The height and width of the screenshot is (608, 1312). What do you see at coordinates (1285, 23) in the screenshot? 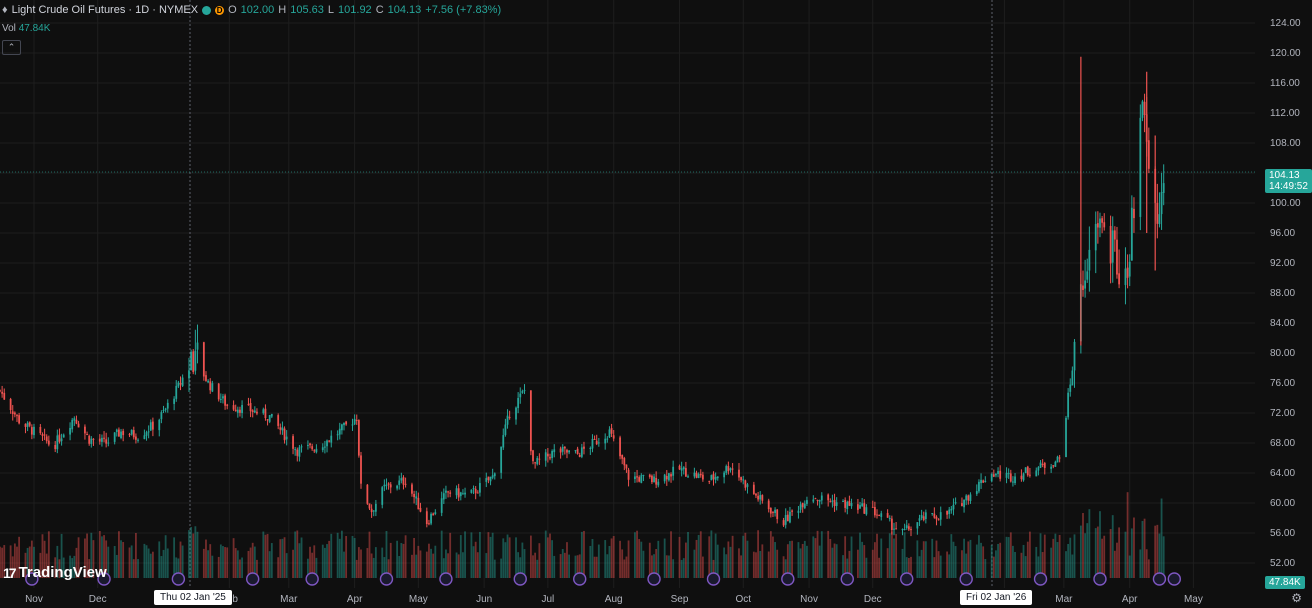
I see `price-tick-label: 124.00` at bounding box center [1285, 23].